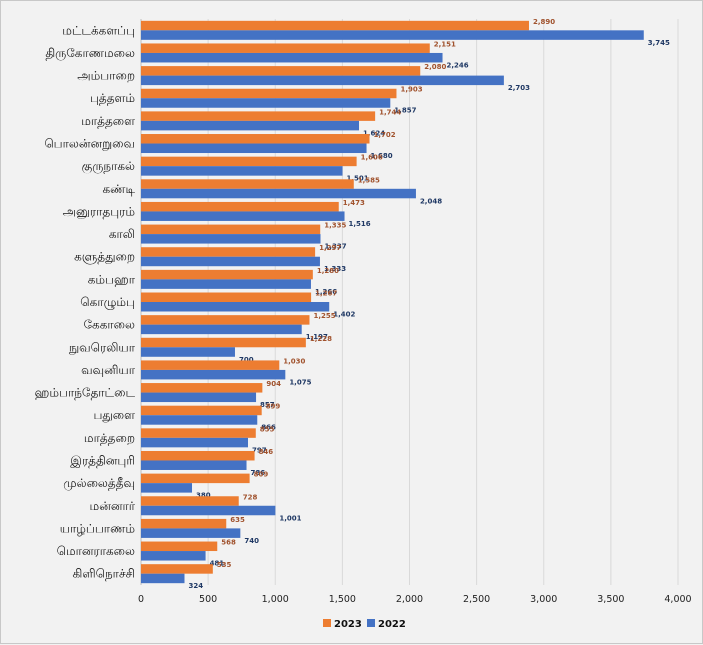 This screenshot has height=645, width=703. Describe the element at coordinates (344, 315) in the screenshot. I see `data-label-2022: 1,402` at that location.